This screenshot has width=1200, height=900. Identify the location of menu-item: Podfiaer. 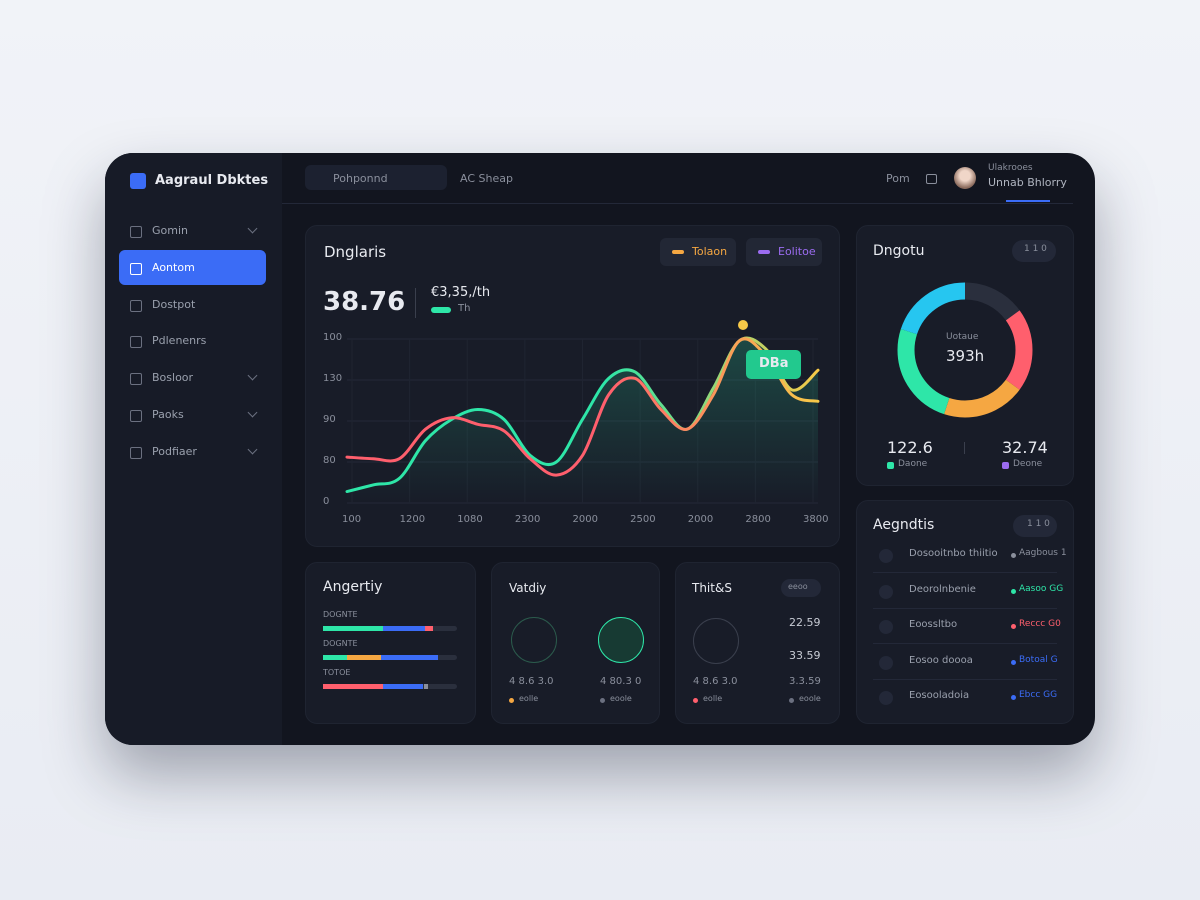
(174, 451).